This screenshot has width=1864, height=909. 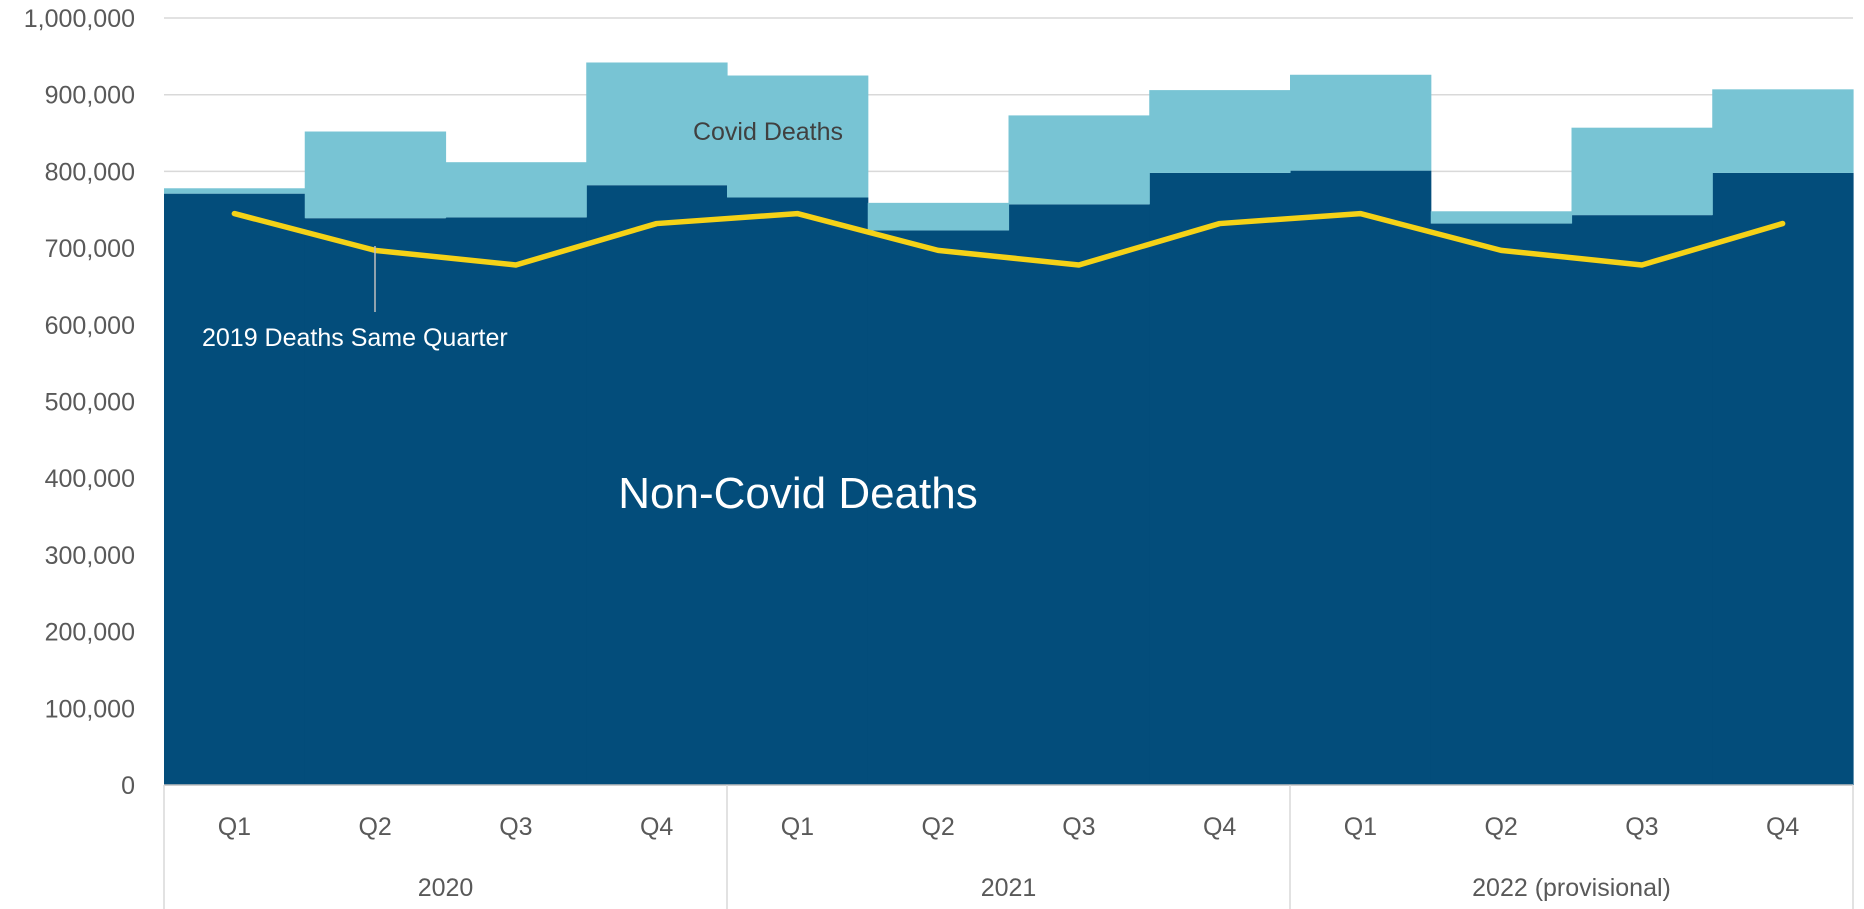 What do you see at coordinates (90, 326) in the screenshot?
I see `y-tick-label: 600,000` at bounding box center [90, 326].